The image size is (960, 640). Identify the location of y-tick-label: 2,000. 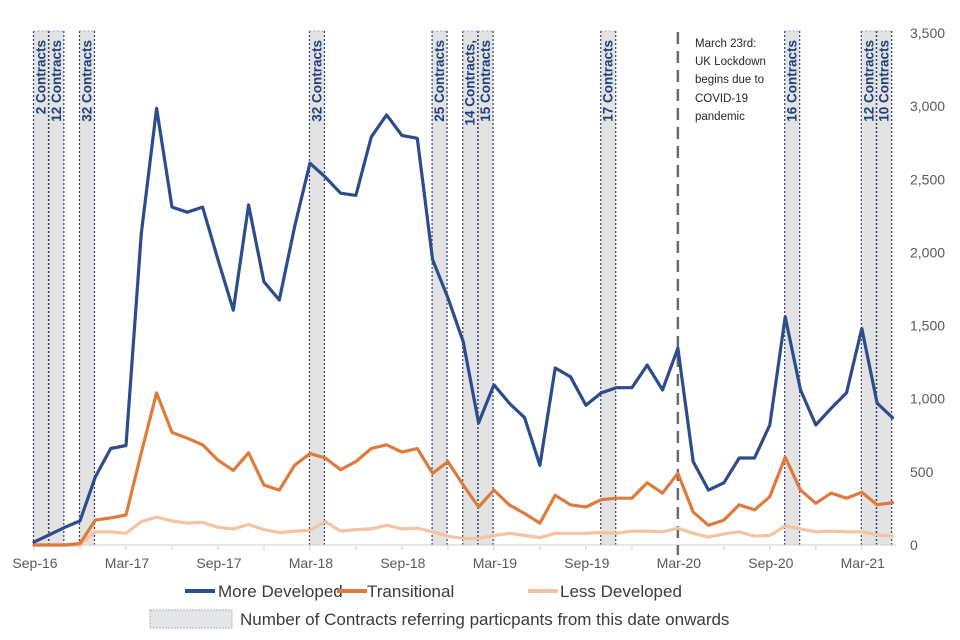
(927, 252).